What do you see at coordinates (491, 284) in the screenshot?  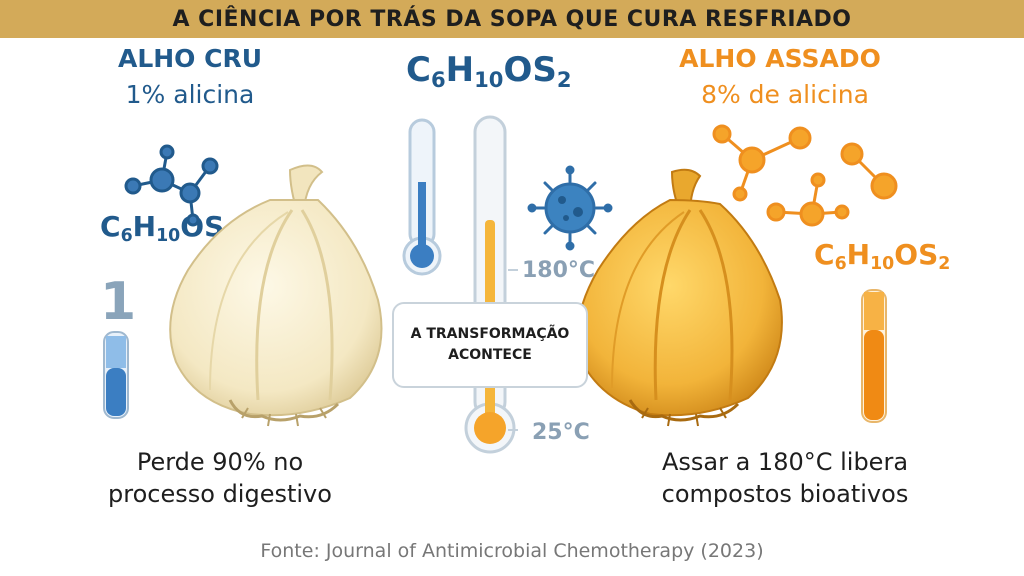 I see `large-thermometer-icon` at bounding box center [491, 284].